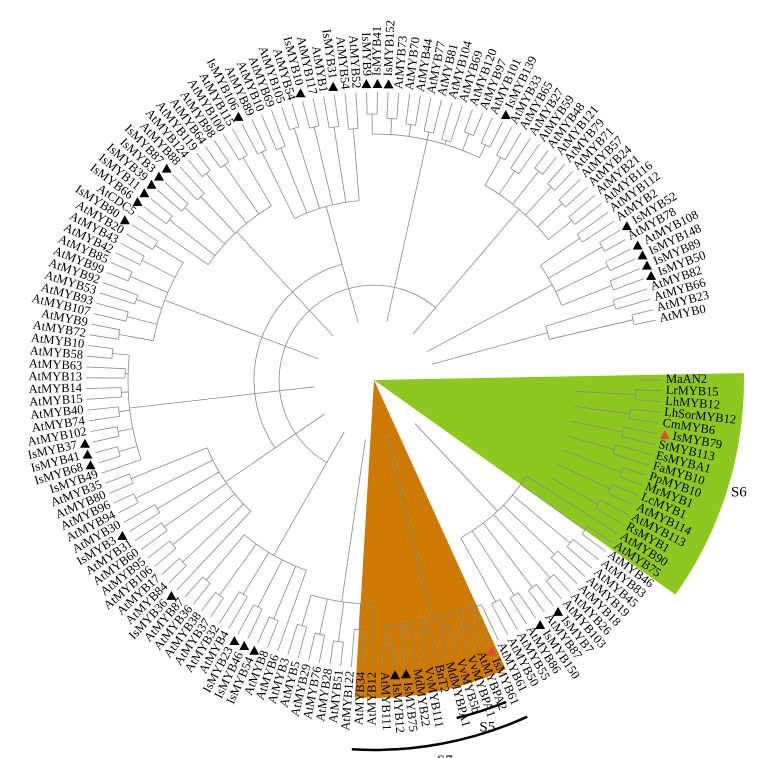 Image resolution: width=777 pixels, height=758 pixels. What do you see at coordinates (487, 727) in the screenshot?
I see `clade-s5-label: S5` at bounding box center [487, 727].